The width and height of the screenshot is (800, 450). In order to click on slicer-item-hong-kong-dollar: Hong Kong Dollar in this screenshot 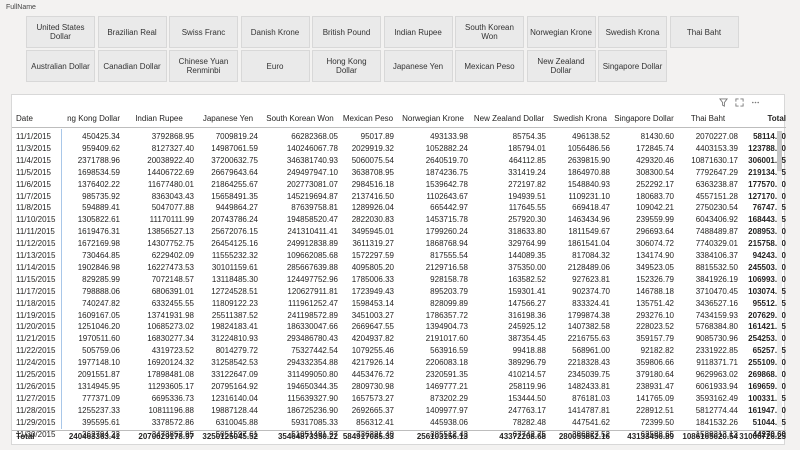, I will do `click(346, 66)`.